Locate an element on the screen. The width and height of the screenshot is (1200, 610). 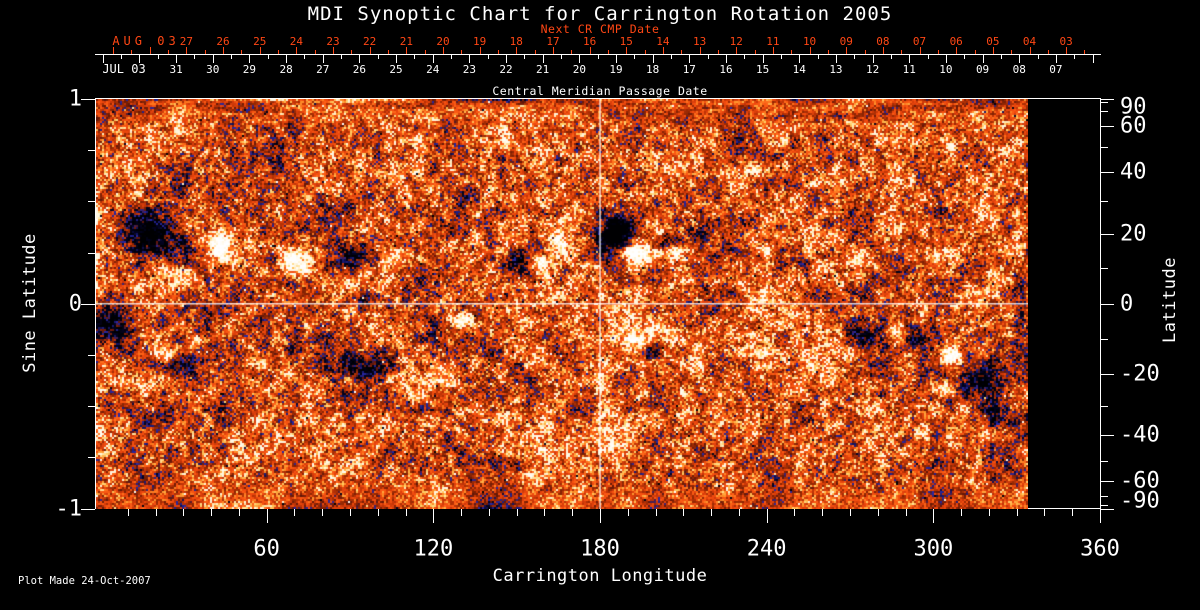
tick-label: 60 is located at coordinates (1133, 126).